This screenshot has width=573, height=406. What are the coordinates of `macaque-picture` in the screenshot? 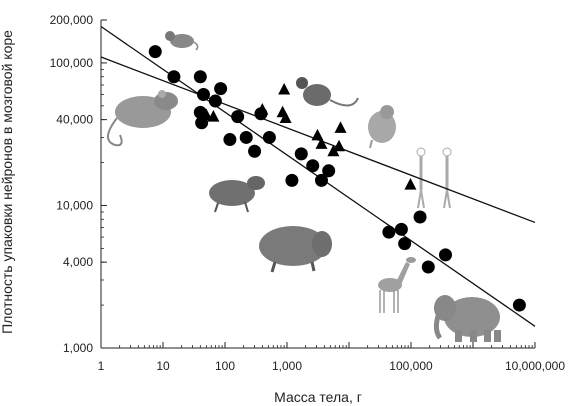 It's located at (382, 127).